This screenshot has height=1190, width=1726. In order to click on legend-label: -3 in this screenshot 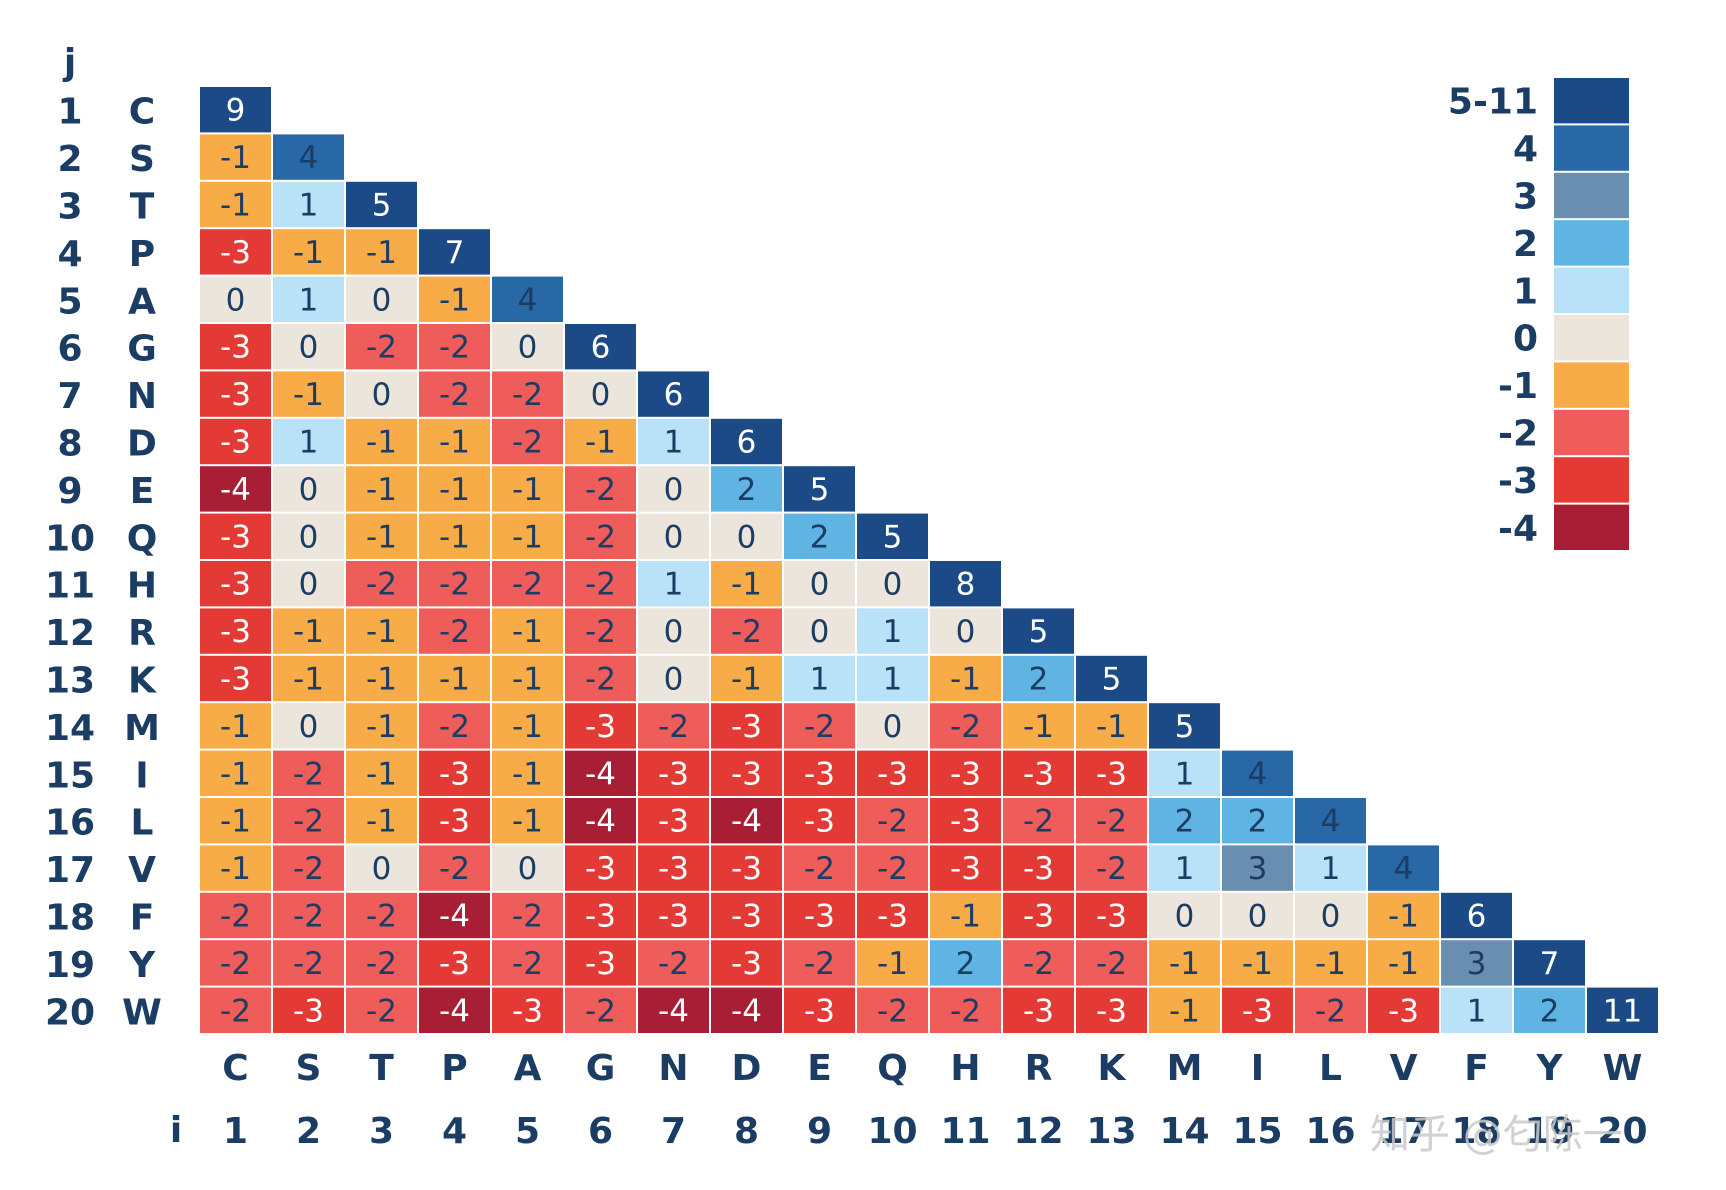, I will do `click(1518, 481)`.